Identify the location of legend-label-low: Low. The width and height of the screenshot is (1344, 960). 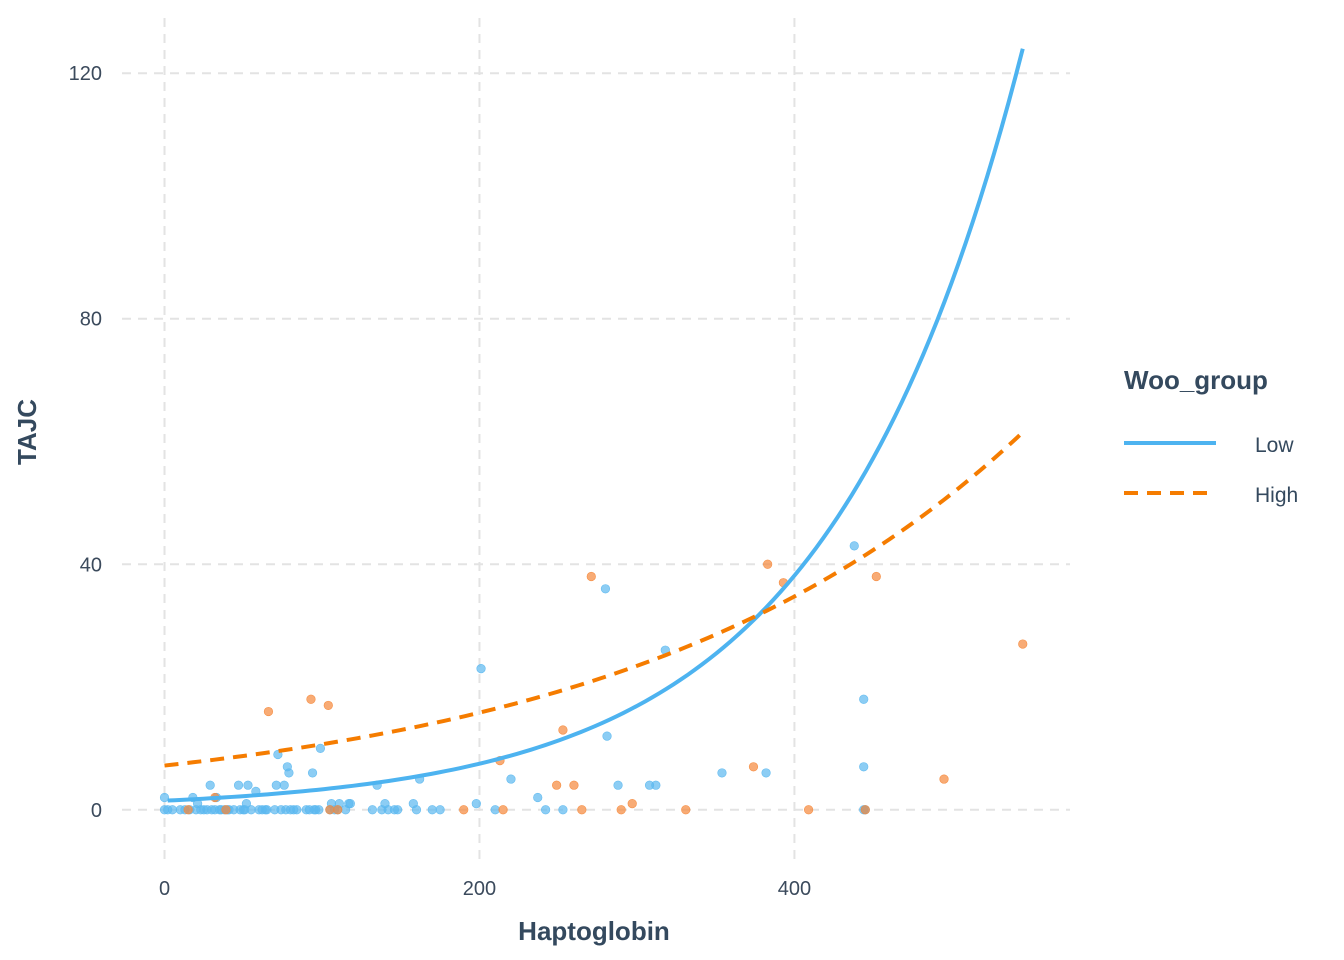
(1274, 445).